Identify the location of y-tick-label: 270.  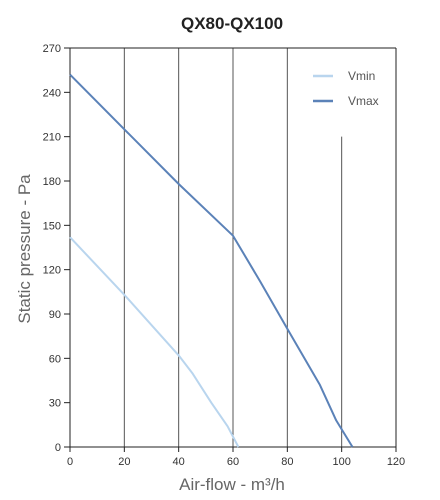
(52, 49).